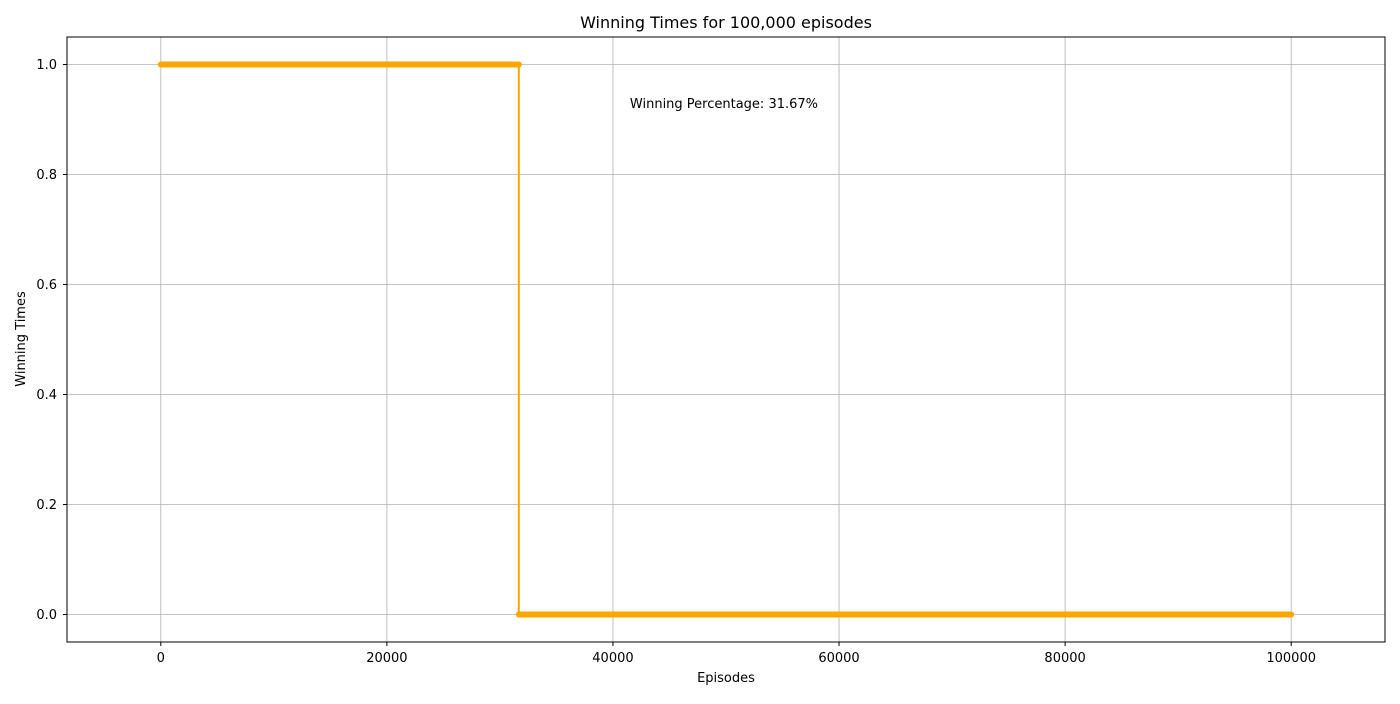 This screenshot has height=704, width=1400. Describe the element at coordinates (161, 658) in the screenshot. I see `x-tick-label: 0` at that location.